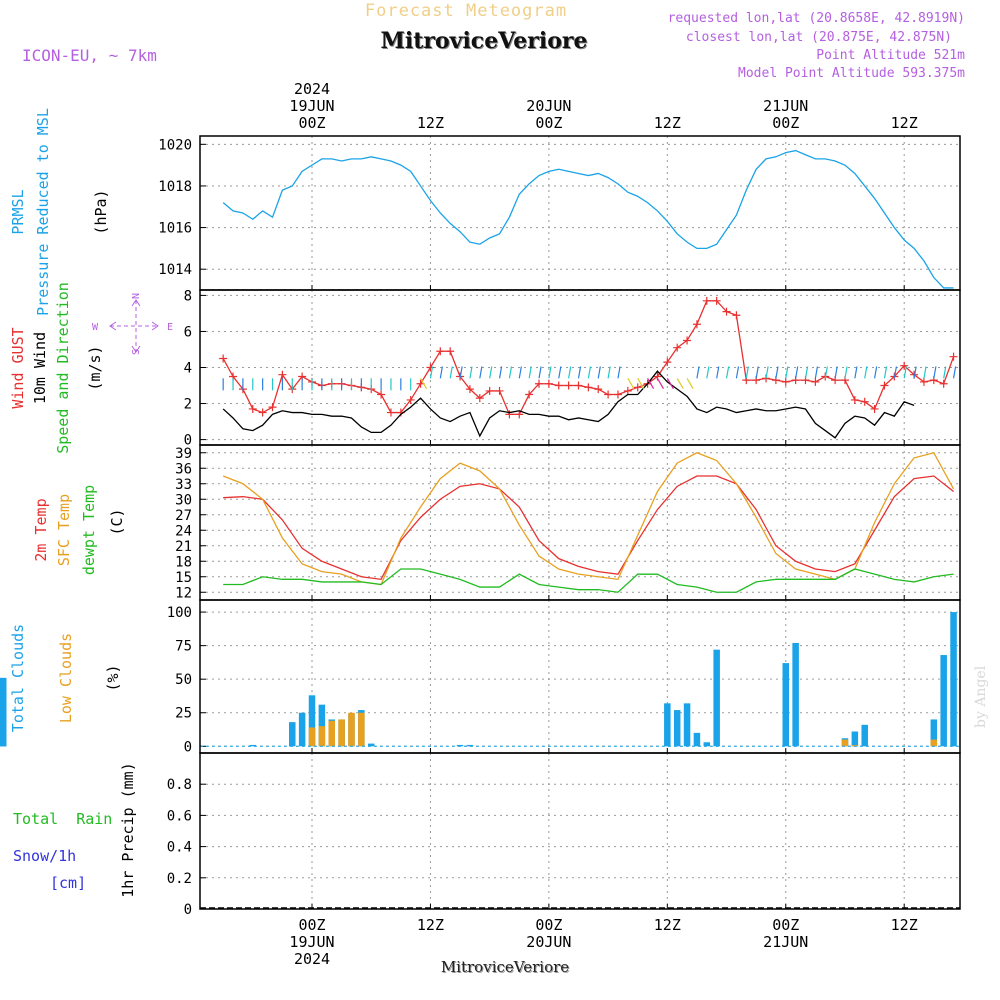 The height and width of the screenshot is (1000, 1000). Describe the element at coordinates (568, 404) in the screenshot. I see `10m-wind-line` at that location.